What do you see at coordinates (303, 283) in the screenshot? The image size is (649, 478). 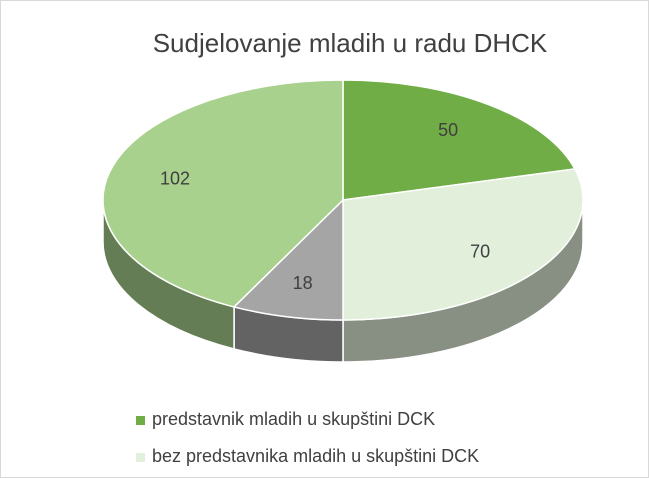 I see `data-label: 18` at bounding box center [303, 283].